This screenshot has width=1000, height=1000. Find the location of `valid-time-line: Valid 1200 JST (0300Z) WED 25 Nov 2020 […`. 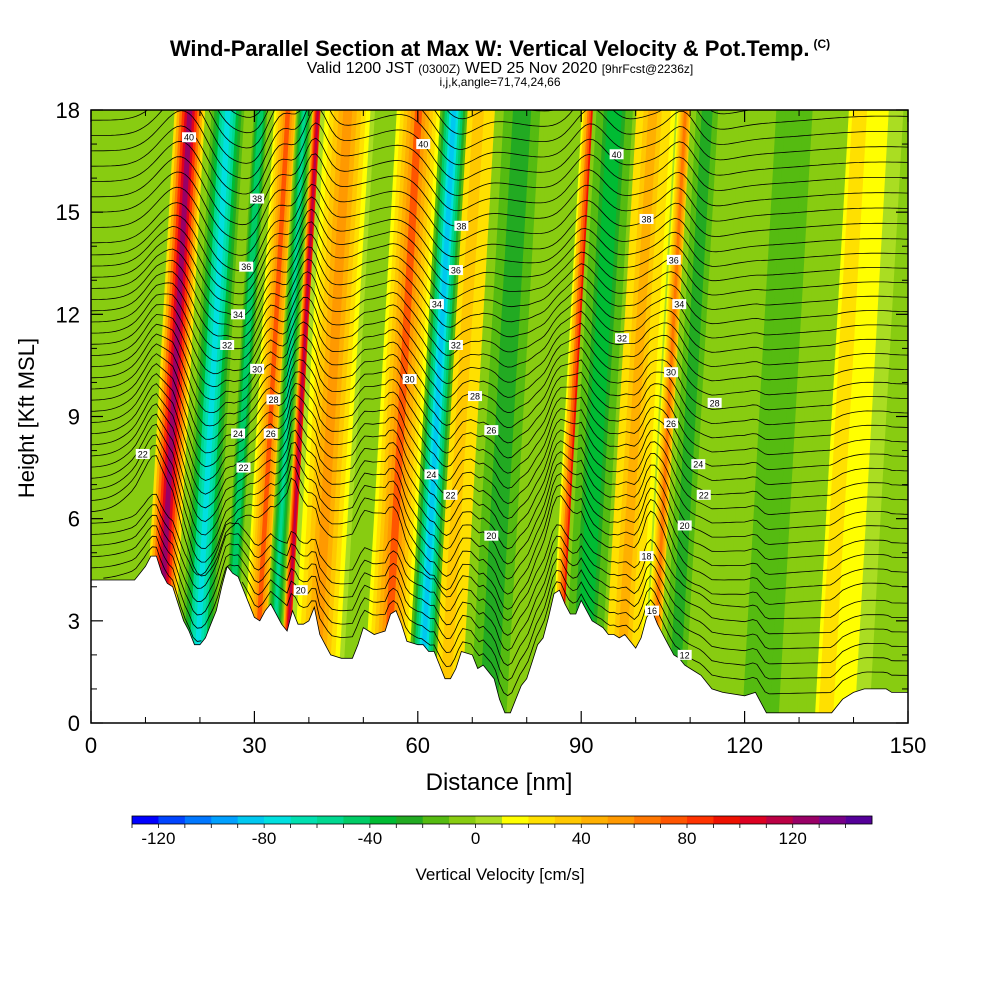

valid-time-line: Valid 1200 JST (0300Z) WED 25 Nov 2020 [… is located at coordinates (500, 69).